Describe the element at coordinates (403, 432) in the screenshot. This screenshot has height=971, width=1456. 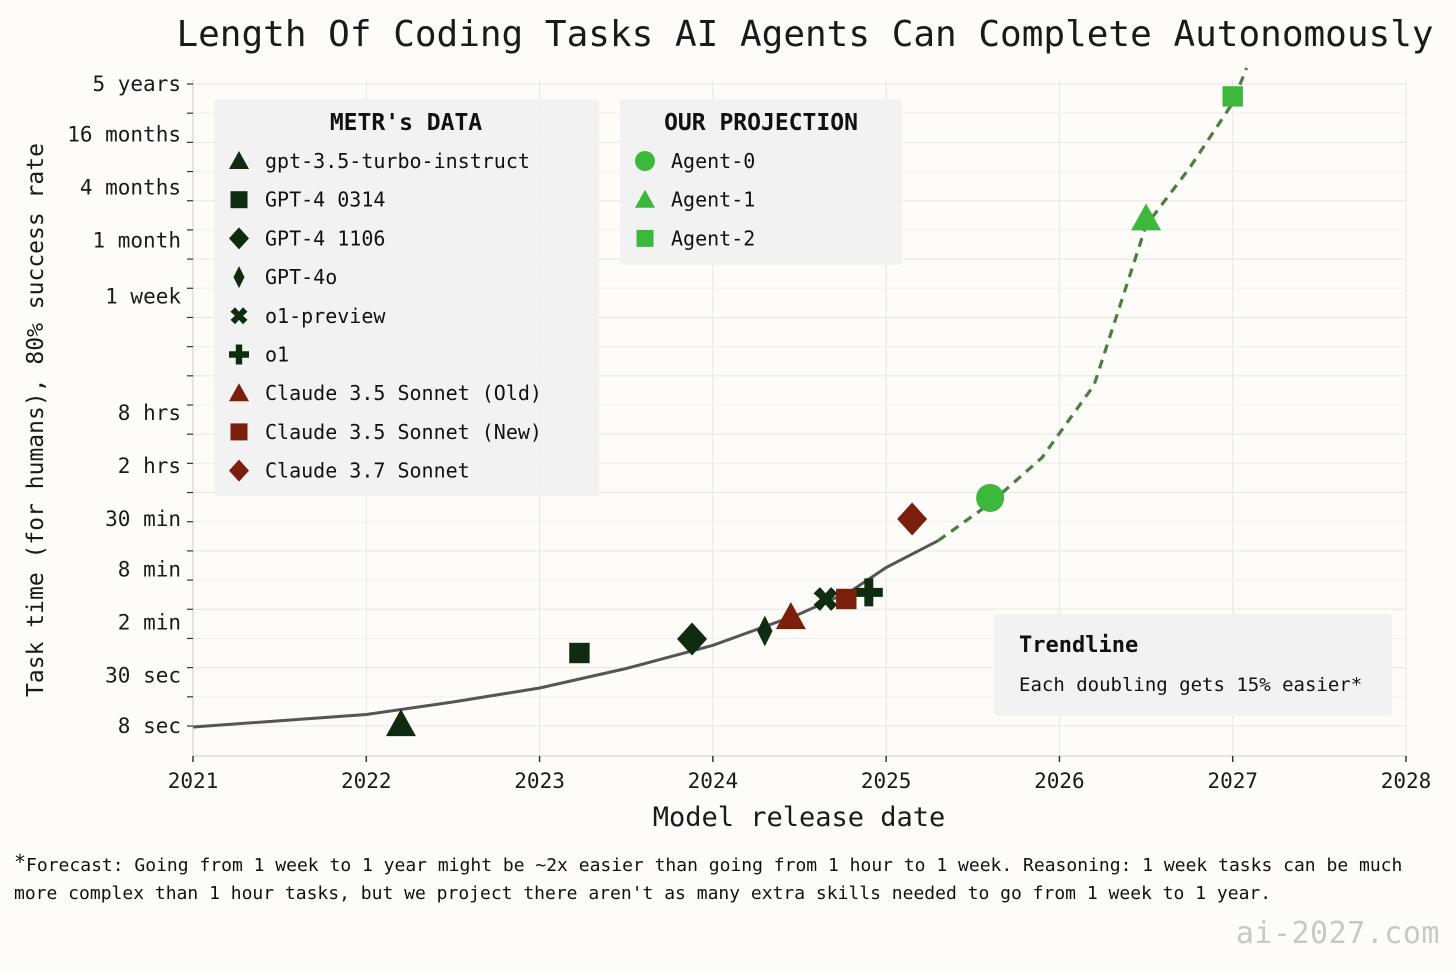
I see `legend-entry-label: Claude 3.5 Sonnet (New)` at that location.